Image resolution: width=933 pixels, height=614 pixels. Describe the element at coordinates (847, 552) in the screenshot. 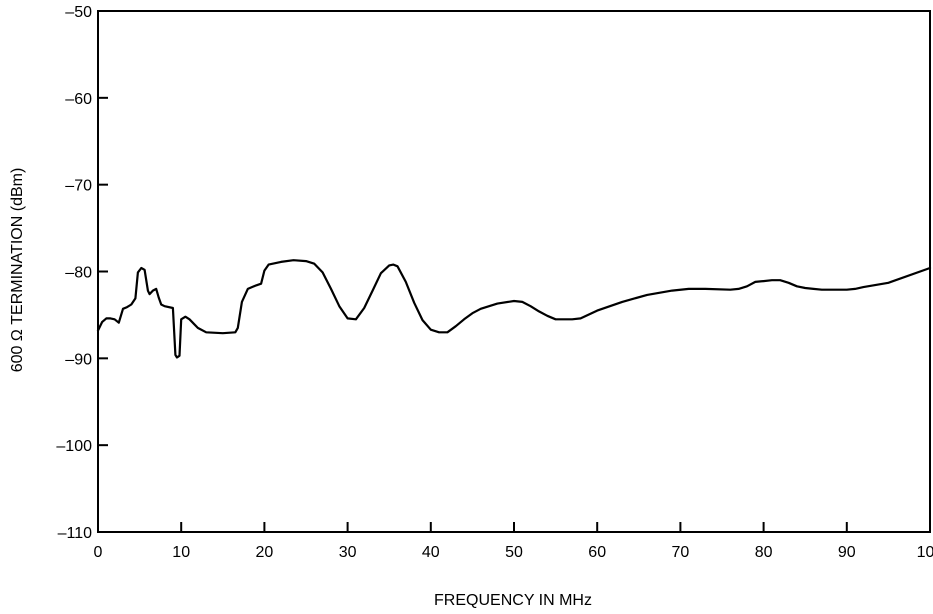

I see `x-tick-label: 90` at that location.